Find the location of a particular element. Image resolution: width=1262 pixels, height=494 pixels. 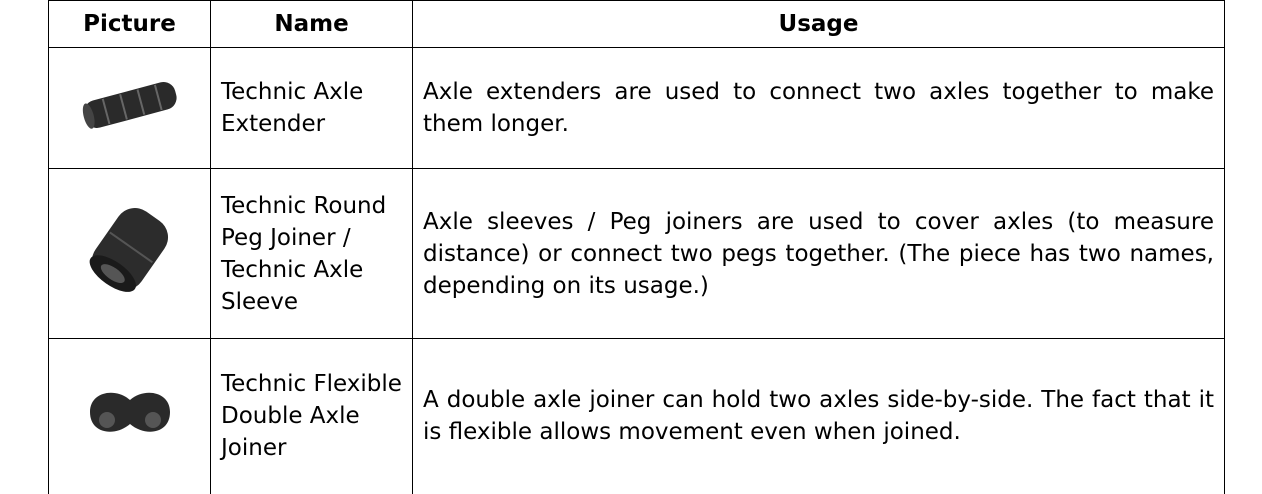

axle-extender-image is located at coordinates (129, 105).